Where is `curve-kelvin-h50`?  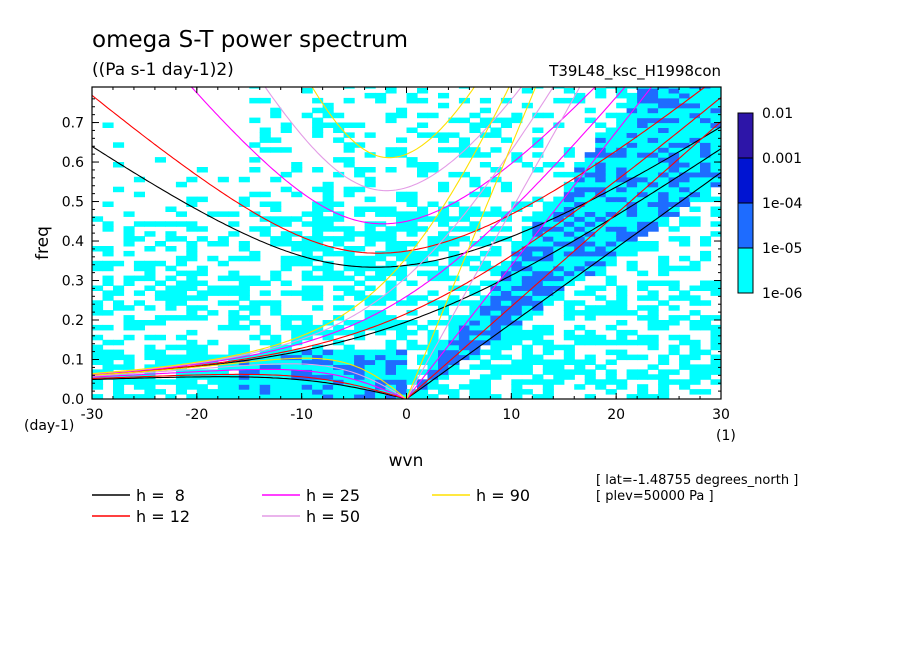 curve-kelvin-h50 is located at coordinates (493, 243).